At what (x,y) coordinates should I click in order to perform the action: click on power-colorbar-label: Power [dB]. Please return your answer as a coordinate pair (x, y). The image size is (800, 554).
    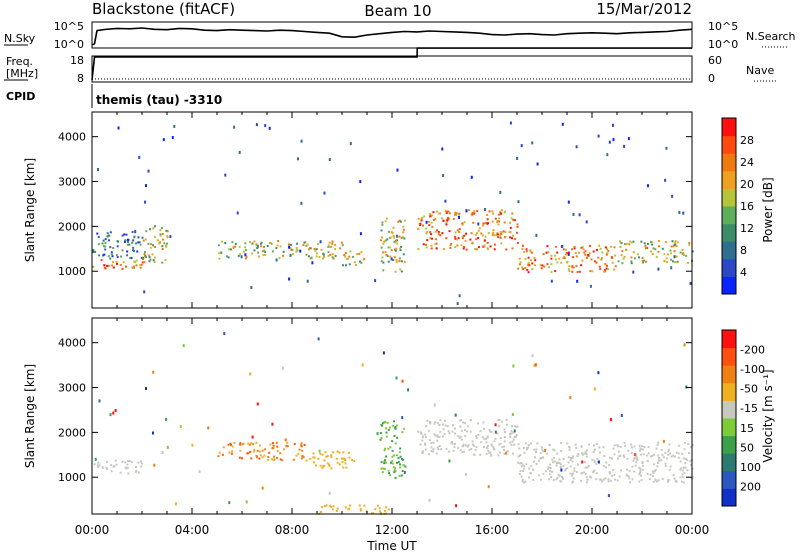
    Looking at the image, I should click on (768, 209).